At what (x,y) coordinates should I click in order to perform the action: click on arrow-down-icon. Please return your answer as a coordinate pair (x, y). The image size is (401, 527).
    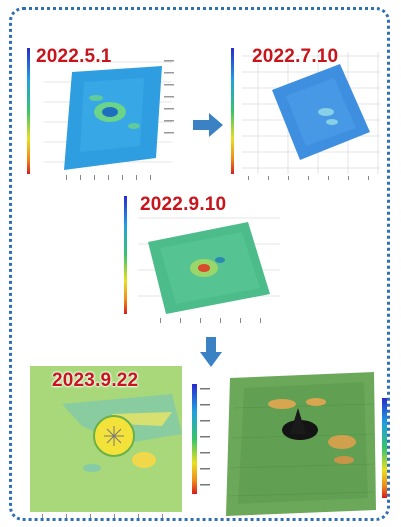
    Looking at the image, I should click on (211, 352).